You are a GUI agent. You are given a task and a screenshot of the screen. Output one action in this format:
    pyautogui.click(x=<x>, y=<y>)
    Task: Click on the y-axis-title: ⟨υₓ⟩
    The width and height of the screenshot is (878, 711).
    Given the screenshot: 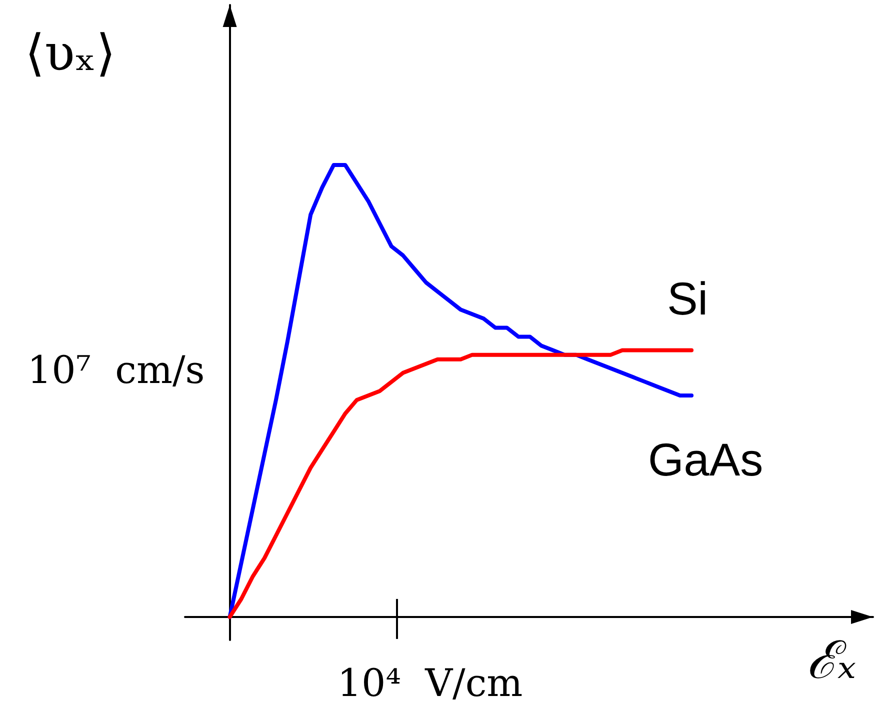 What is the action you would take?
    pyautogui.click(x=70, y=53)
    